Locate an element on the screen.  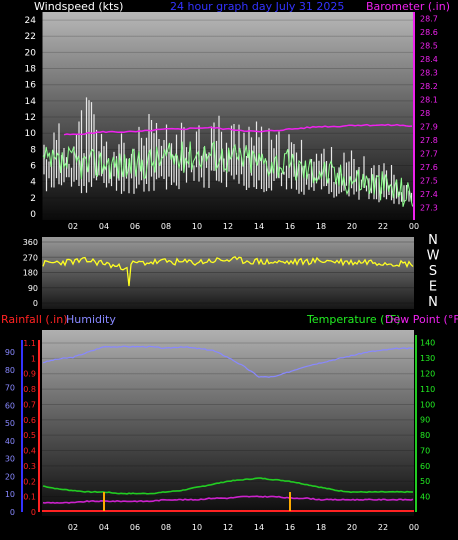
temperature-y-tick-label: 50 is located at coordinates (425, 481).